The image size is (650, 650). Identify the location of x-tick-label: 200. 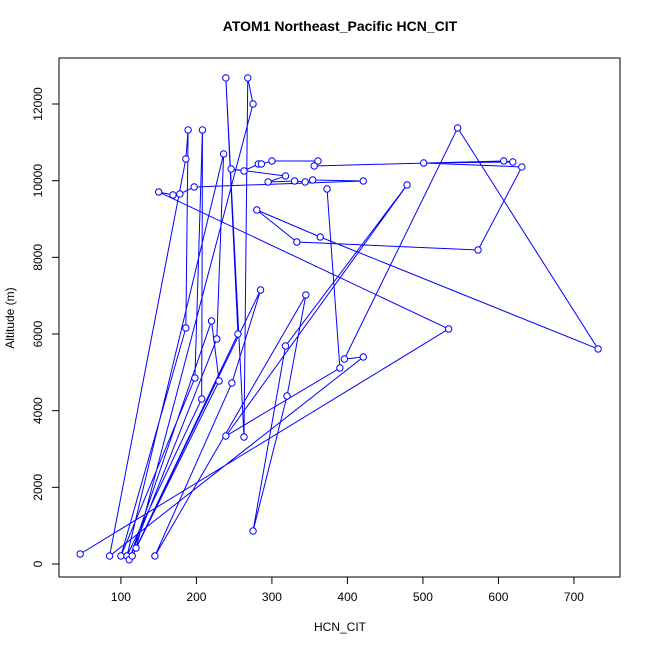
(196, 597).